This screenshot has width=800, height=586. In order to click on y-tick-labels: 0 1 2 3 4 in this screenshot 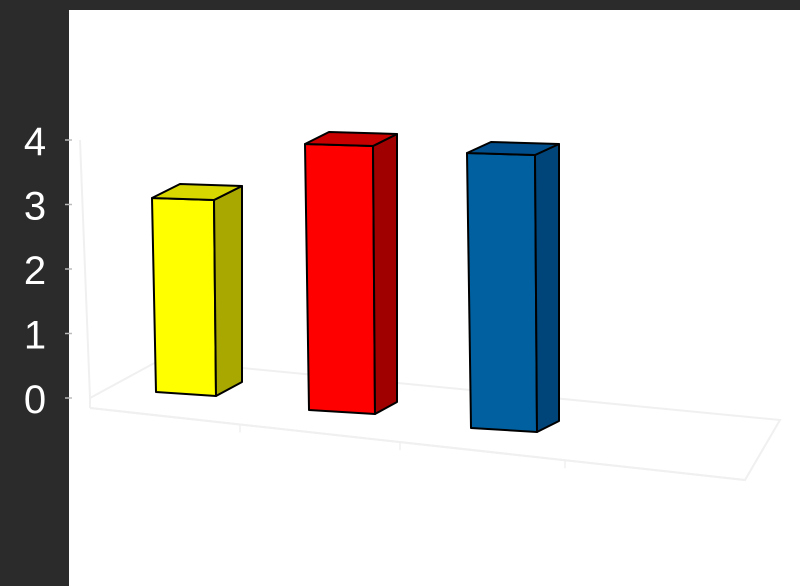, I will do `click(35, 271)`.